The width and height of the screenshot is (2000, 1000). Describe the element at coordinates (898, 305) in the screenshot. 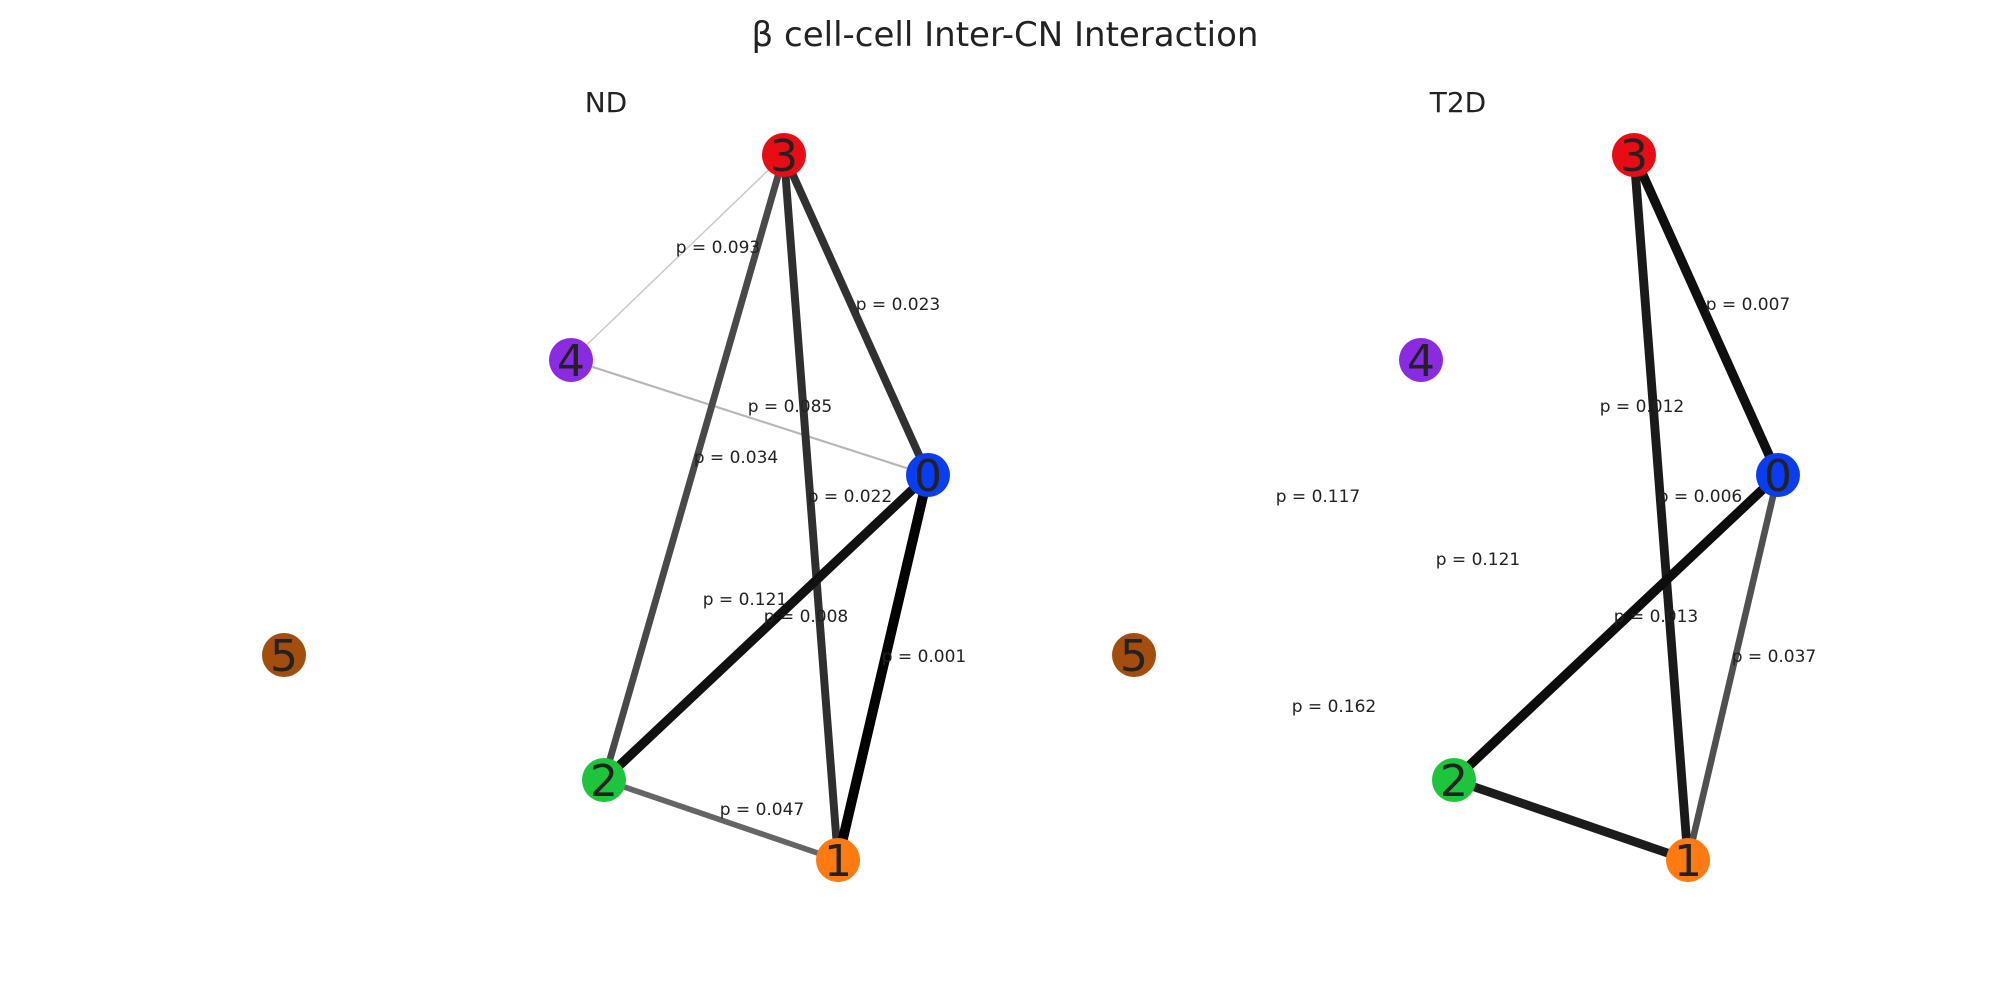

I see `edge-label-nd-3-0: p = 0.023` at that location.